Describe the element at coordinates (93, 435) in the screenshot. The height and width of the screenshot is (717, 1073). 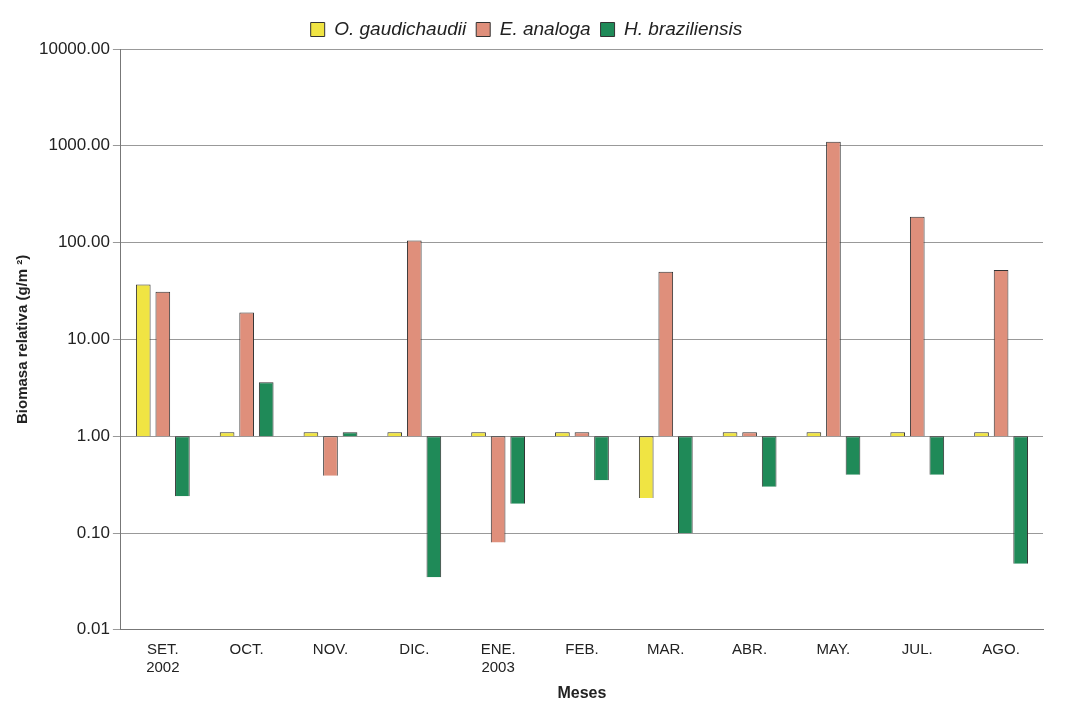
I see `y-tick-label: 1.00` at that location.